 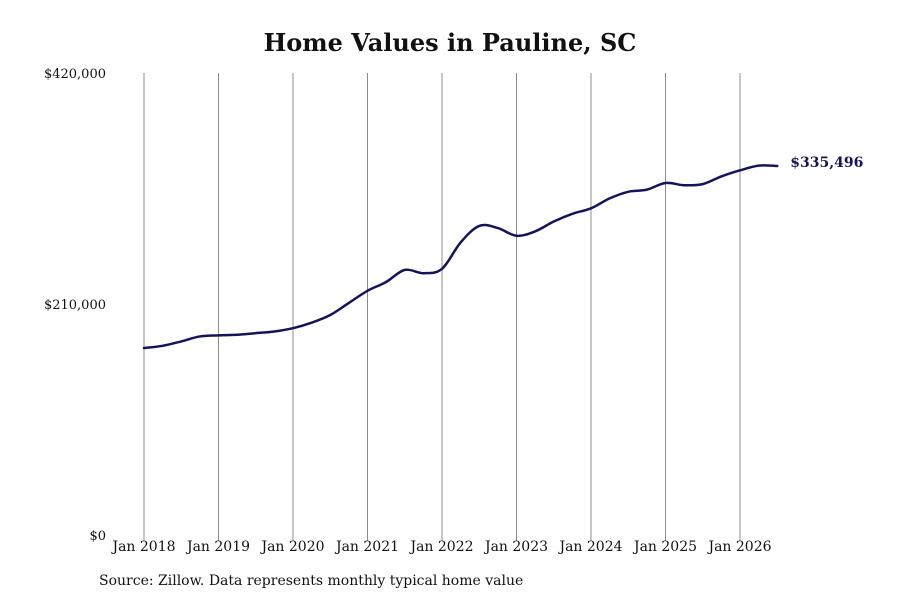 What do you see at coordinates (75, 74) in the screenshot?
I see `y-tick-label-2: $420,000` at bounding box center [75, 74].